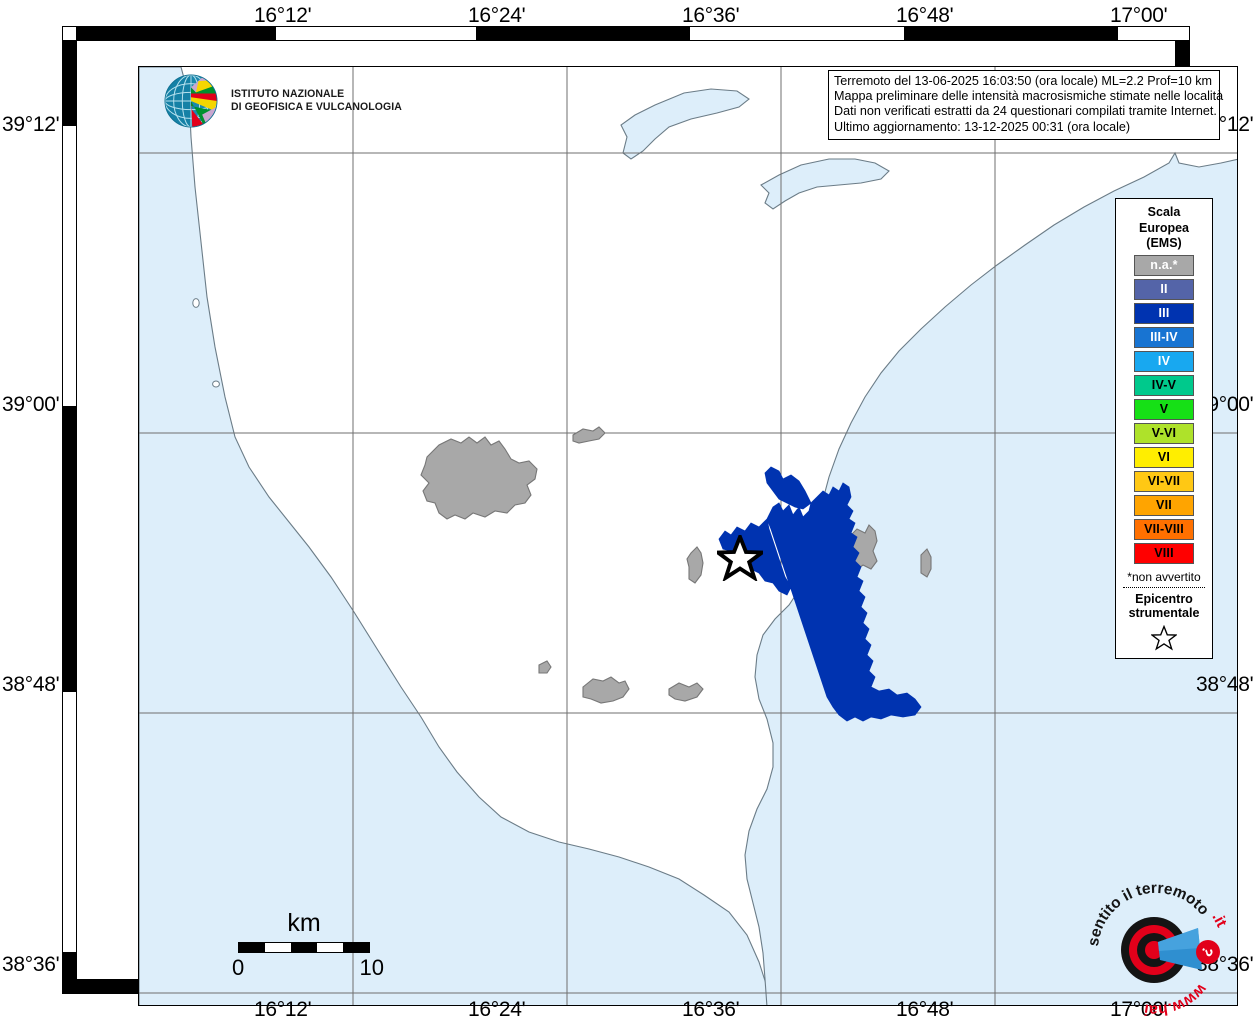 Image resolution: width=1254 pixels, height=1024 pixels. I want to click on axis-label-lat-left-1: 39°12', so click(31, 124).